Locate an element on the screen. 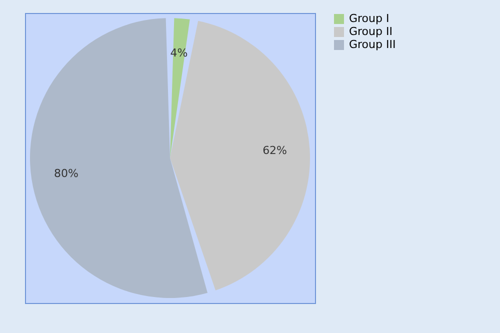 This screenshot has width=500, height=333. data-label: 80% is located at coordinates (66, 173).